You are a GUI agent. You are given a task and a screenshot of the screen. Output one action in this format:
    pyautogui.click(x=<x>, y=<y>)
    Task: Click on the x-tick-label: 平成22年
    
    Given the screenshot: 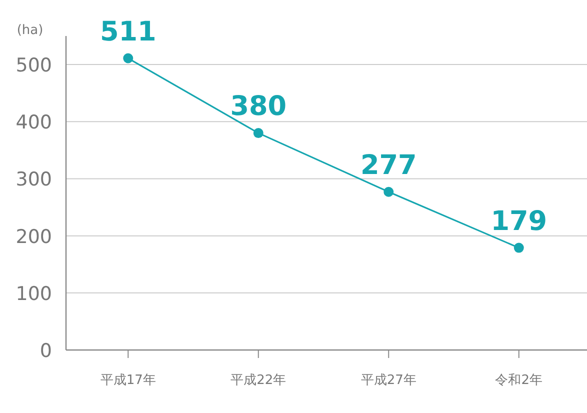 What is the action you would take?
    pyautogui.click(x=258, y=380)
    